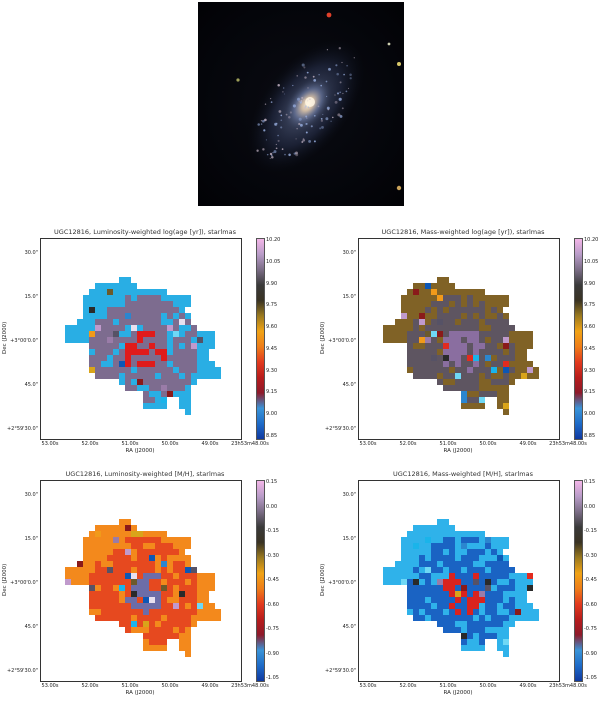 This screenshot has height=702, width=600. What do you see at coordinates (349, 297) in the screenshot?
I see `y-tick-label: 15.0"` at bounding box center [349, 297].